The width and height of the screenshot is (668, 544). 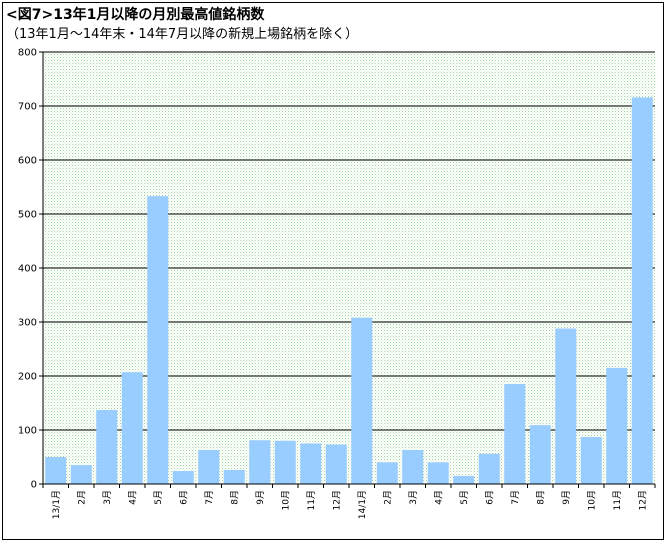 I want to click on y-tick-label: 0, so click(x=34, y=485).